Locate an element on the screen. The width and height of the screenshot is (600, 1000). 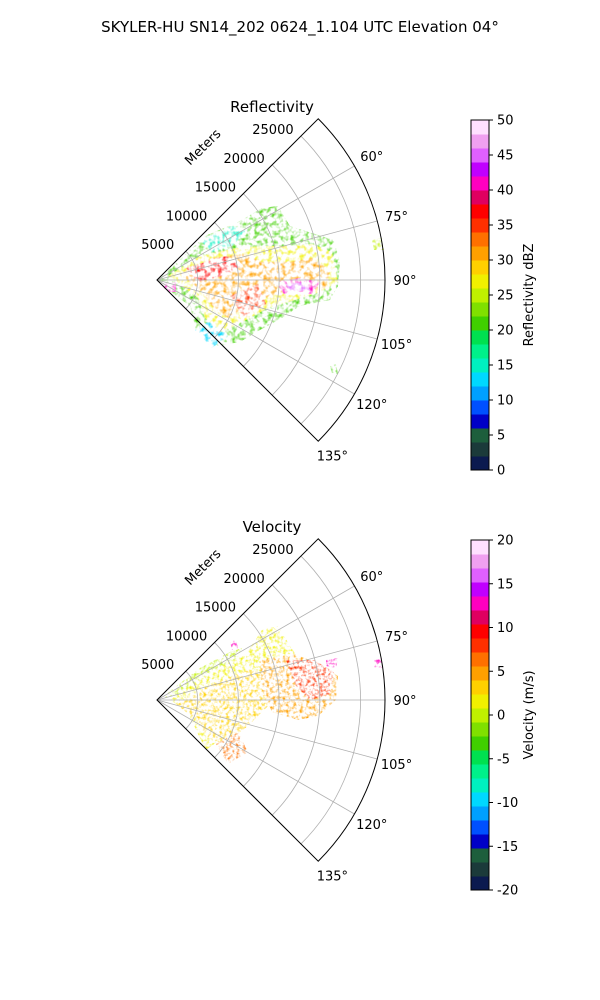
range-tick-label: 25000 is located at coordinates (272, 550).